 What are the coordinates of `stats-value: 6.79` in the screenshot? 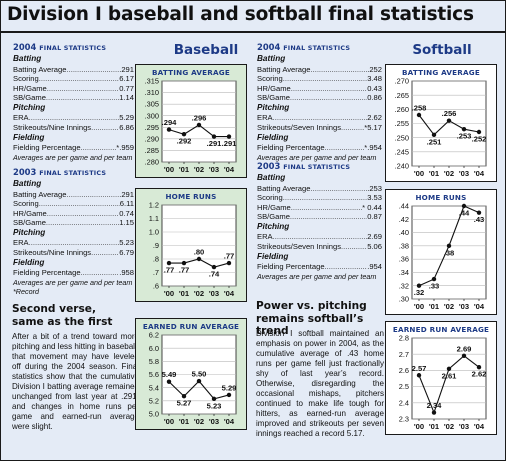 It's located at (126, 252).